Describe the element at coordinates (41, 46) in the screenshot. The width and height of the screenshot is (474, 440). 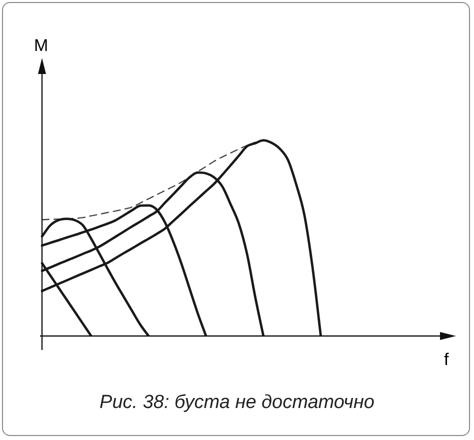
I see `text: M` at that location.